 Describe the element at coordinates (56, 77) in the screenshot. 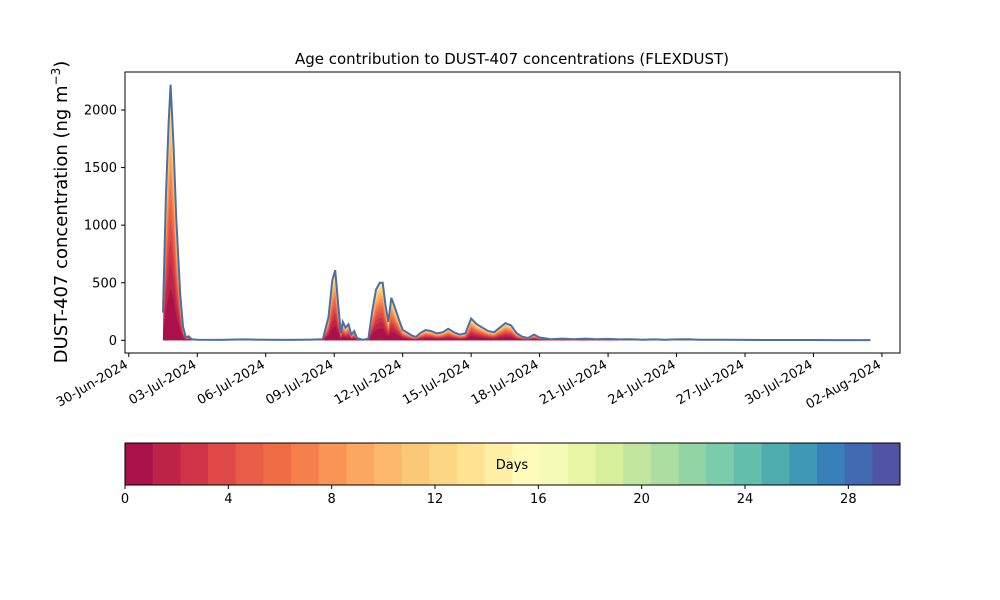

I see `y-axis-label-superscript: −3` at that location.